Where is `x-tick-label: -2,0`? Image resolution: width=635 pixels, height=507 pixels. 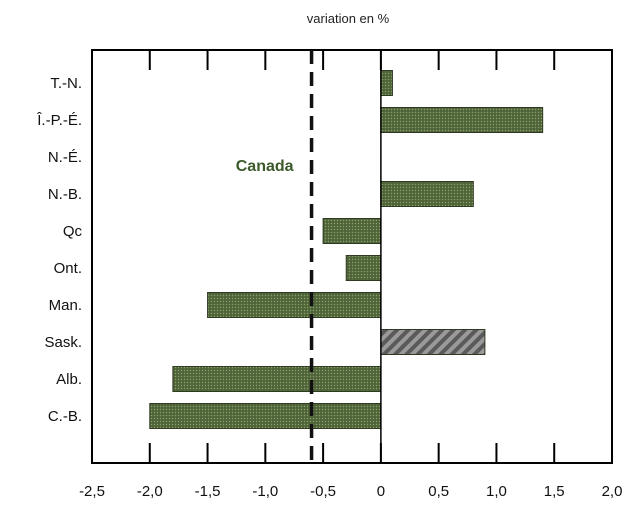 x-tick-label: -2,0 is located at coordinates (150, 491).